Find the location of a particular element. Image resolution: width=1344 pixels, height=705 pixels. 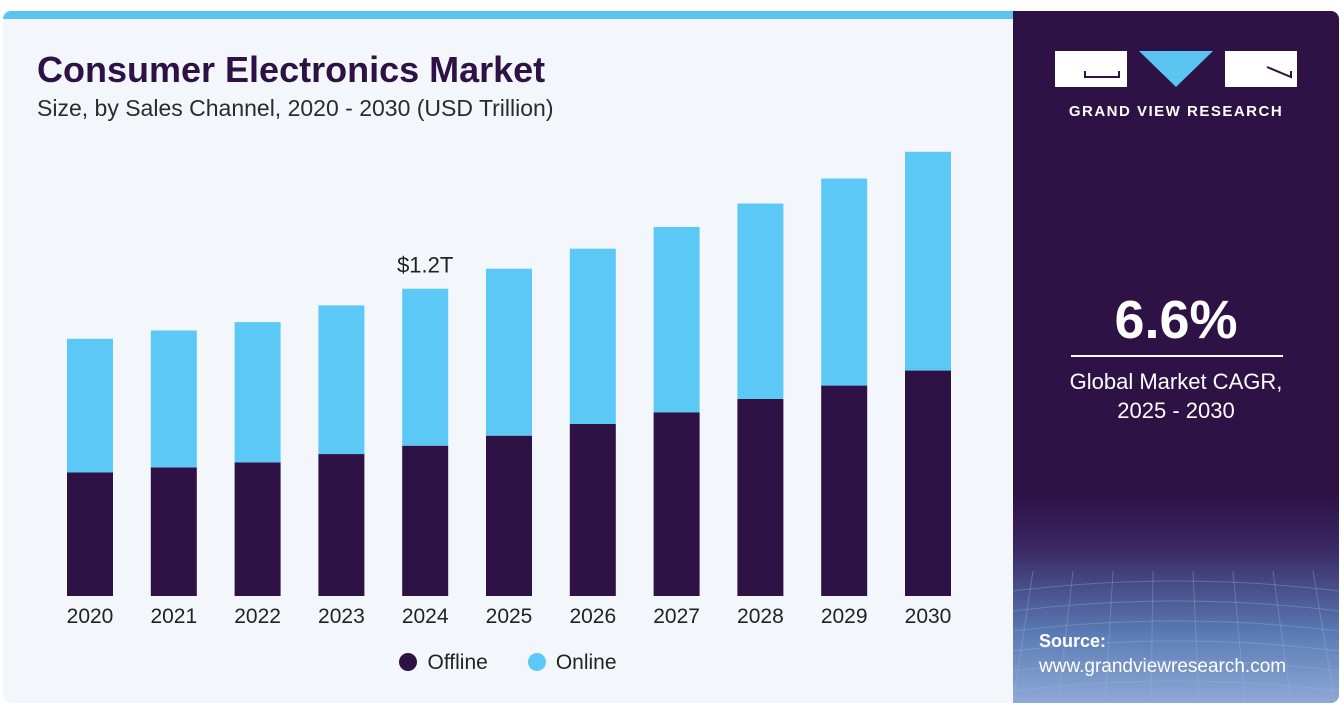

cagr-divider is located at coordinates (1177, 356).